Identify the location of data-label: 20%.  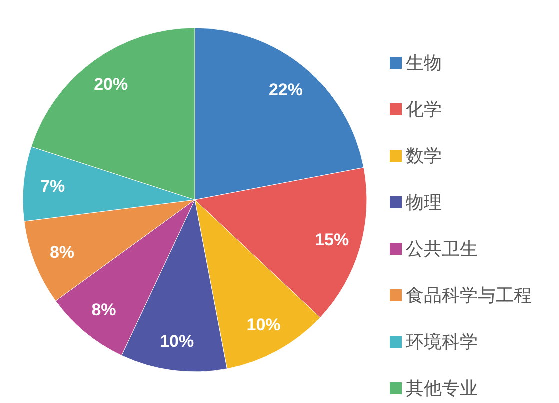
(111, 84).